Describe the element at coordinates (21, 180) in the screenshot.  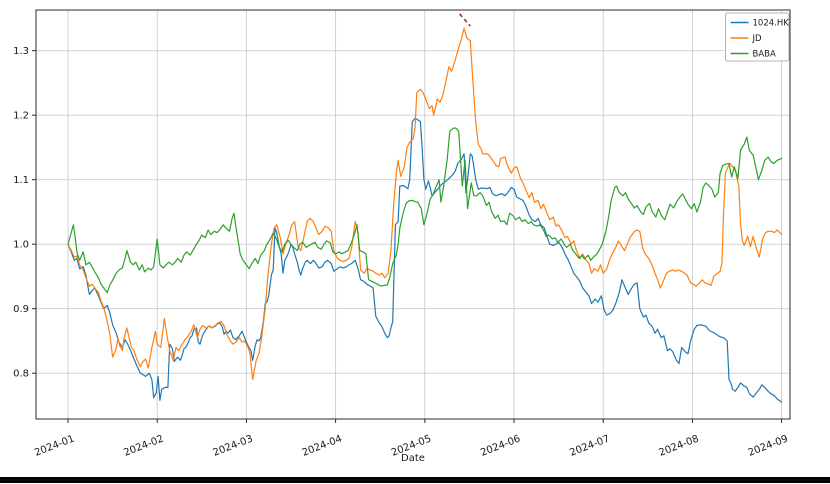
I see `y-axis-tick-label: 1.1` at that location.